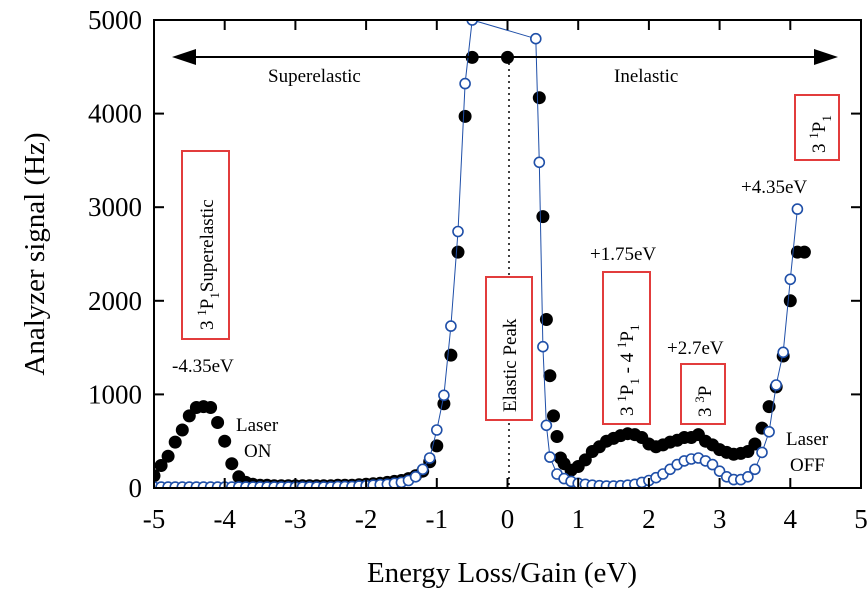 This screenshot has height=596, width=868. Describe the element at coordinates (115, 301) in the screenshot. I see `y-tick-label: 2000` at that location.